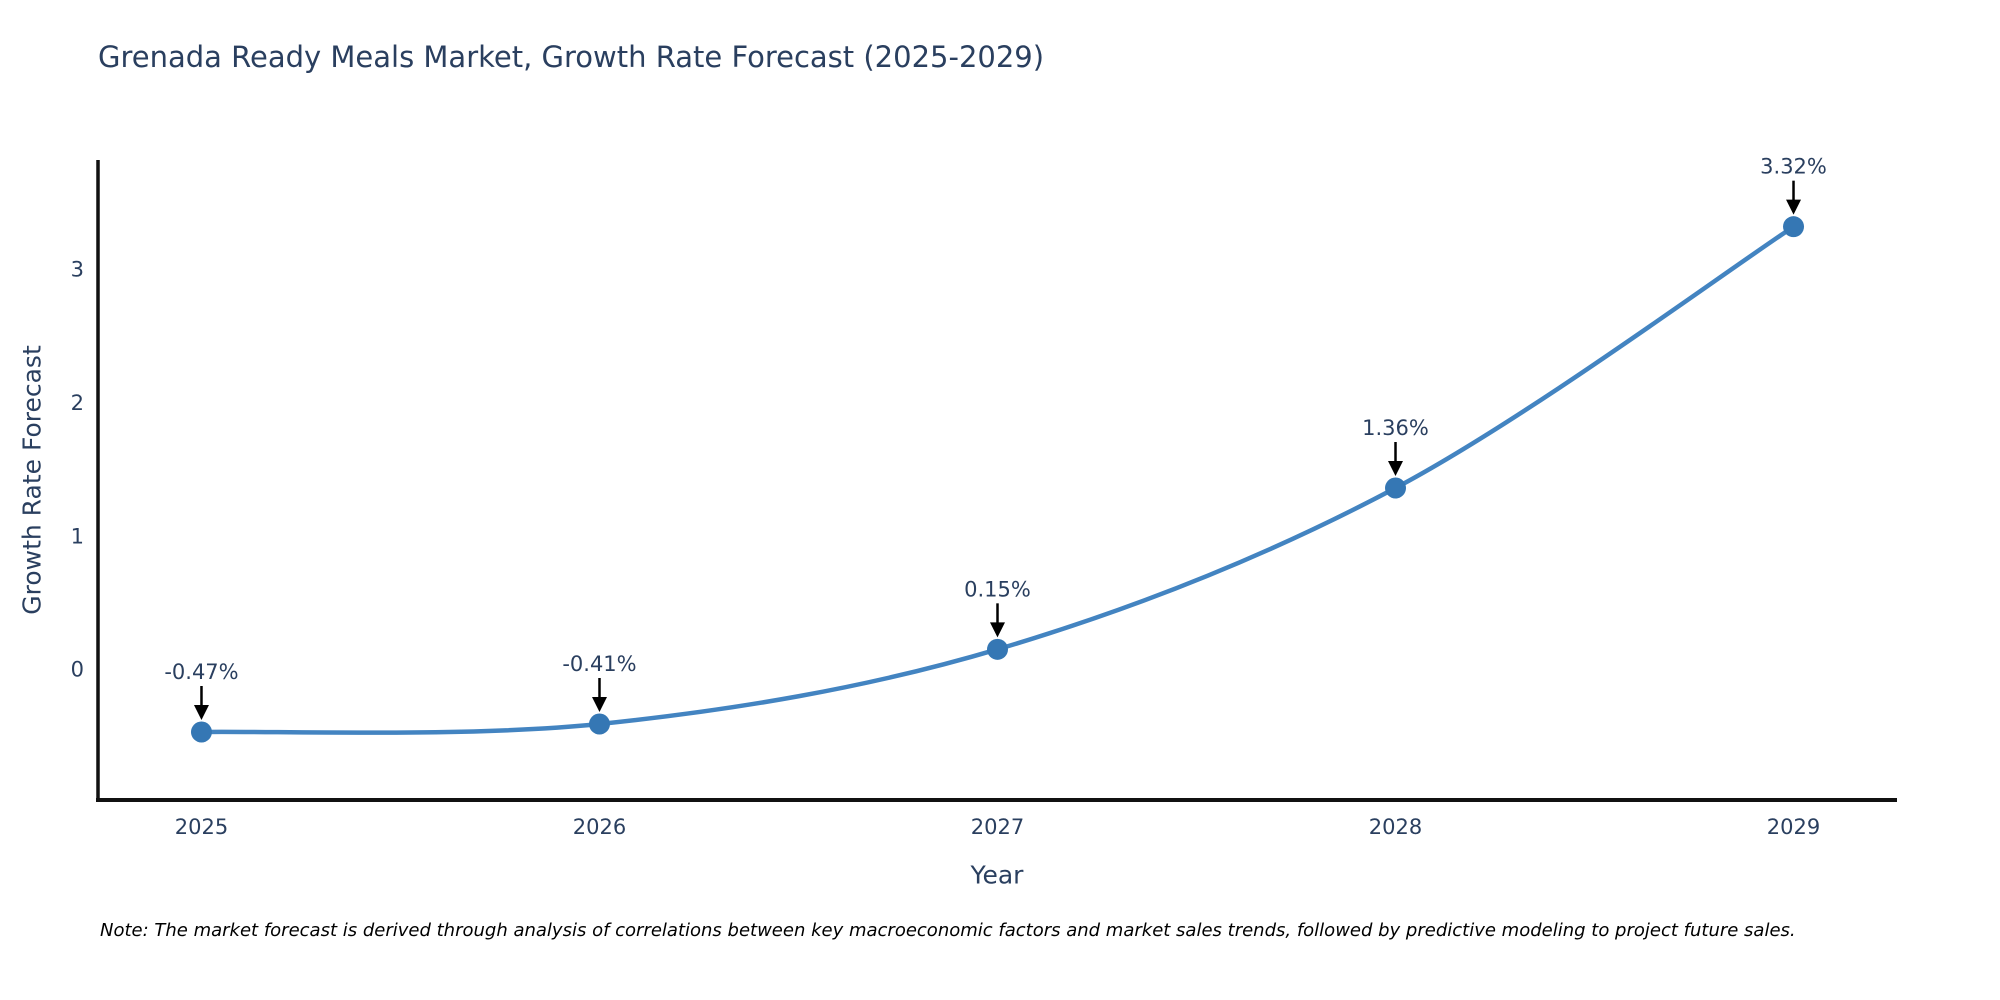 Image resolution: width=2000 pixels, height=1000 pixels. What do you see at coordinates (997, 827) in the screenshot?
I see `x-tick-label: 2027` at bounding box center [997, 827].